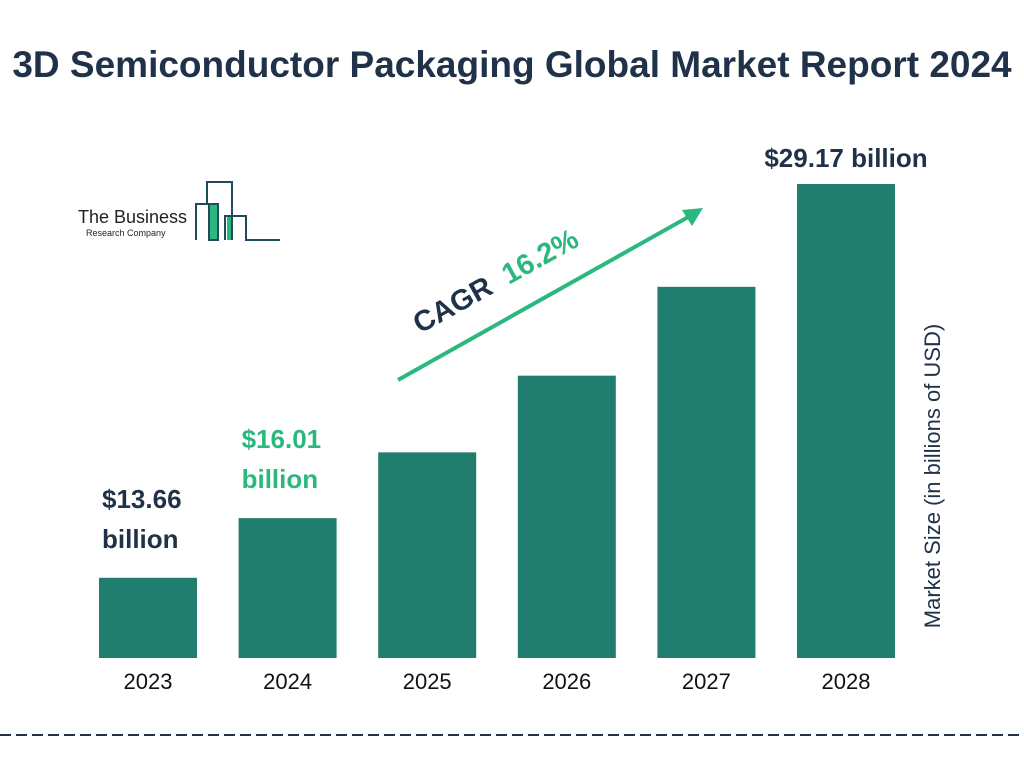 This screenshot has width=1024, height=768. What do you see at coordinates (148, 617) in the screenshot?
I see `bar-2023` at bounding box center [148, 617].